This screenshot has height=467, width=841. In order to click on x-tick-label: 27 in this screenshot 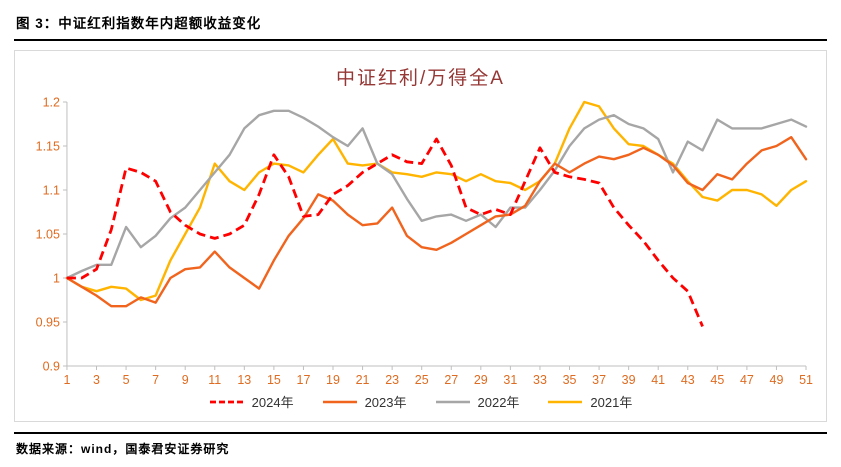, I will do `click(451, 380)`.